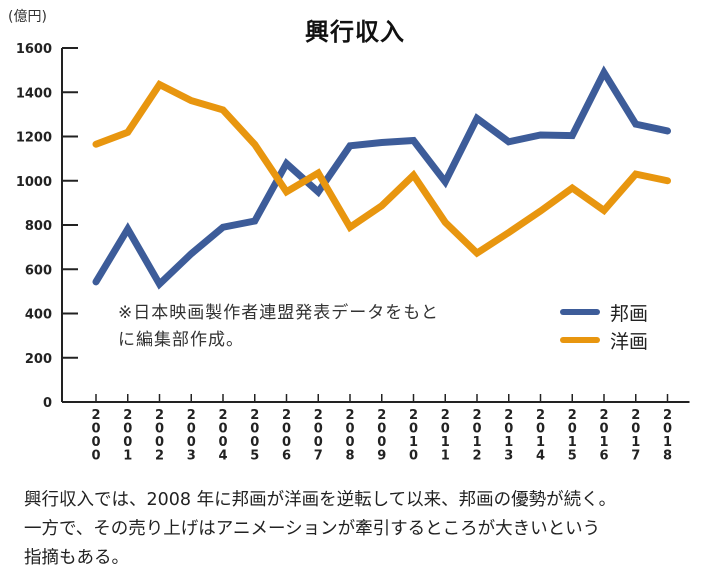 The height and width of the screenshot is (576, 710). Describe the element at coordinates (278, 313) in the screenshot. I see `source-note-line-1: ※日本映画製作者連盟発表データをもと` at that location.